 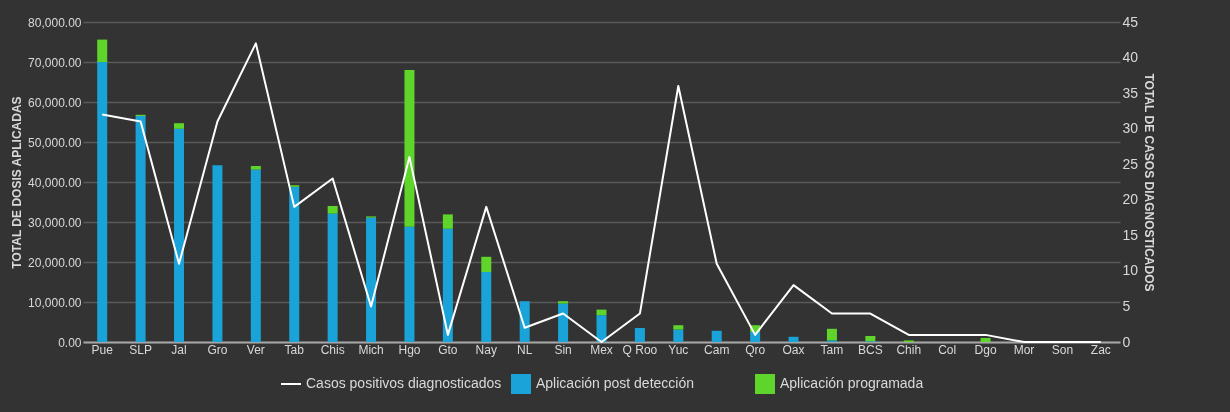 What do you see at coordinates (55, 222) in the screenshot?
I see `y-tick-label: 30,000.00` at bounding box center [55, 222].